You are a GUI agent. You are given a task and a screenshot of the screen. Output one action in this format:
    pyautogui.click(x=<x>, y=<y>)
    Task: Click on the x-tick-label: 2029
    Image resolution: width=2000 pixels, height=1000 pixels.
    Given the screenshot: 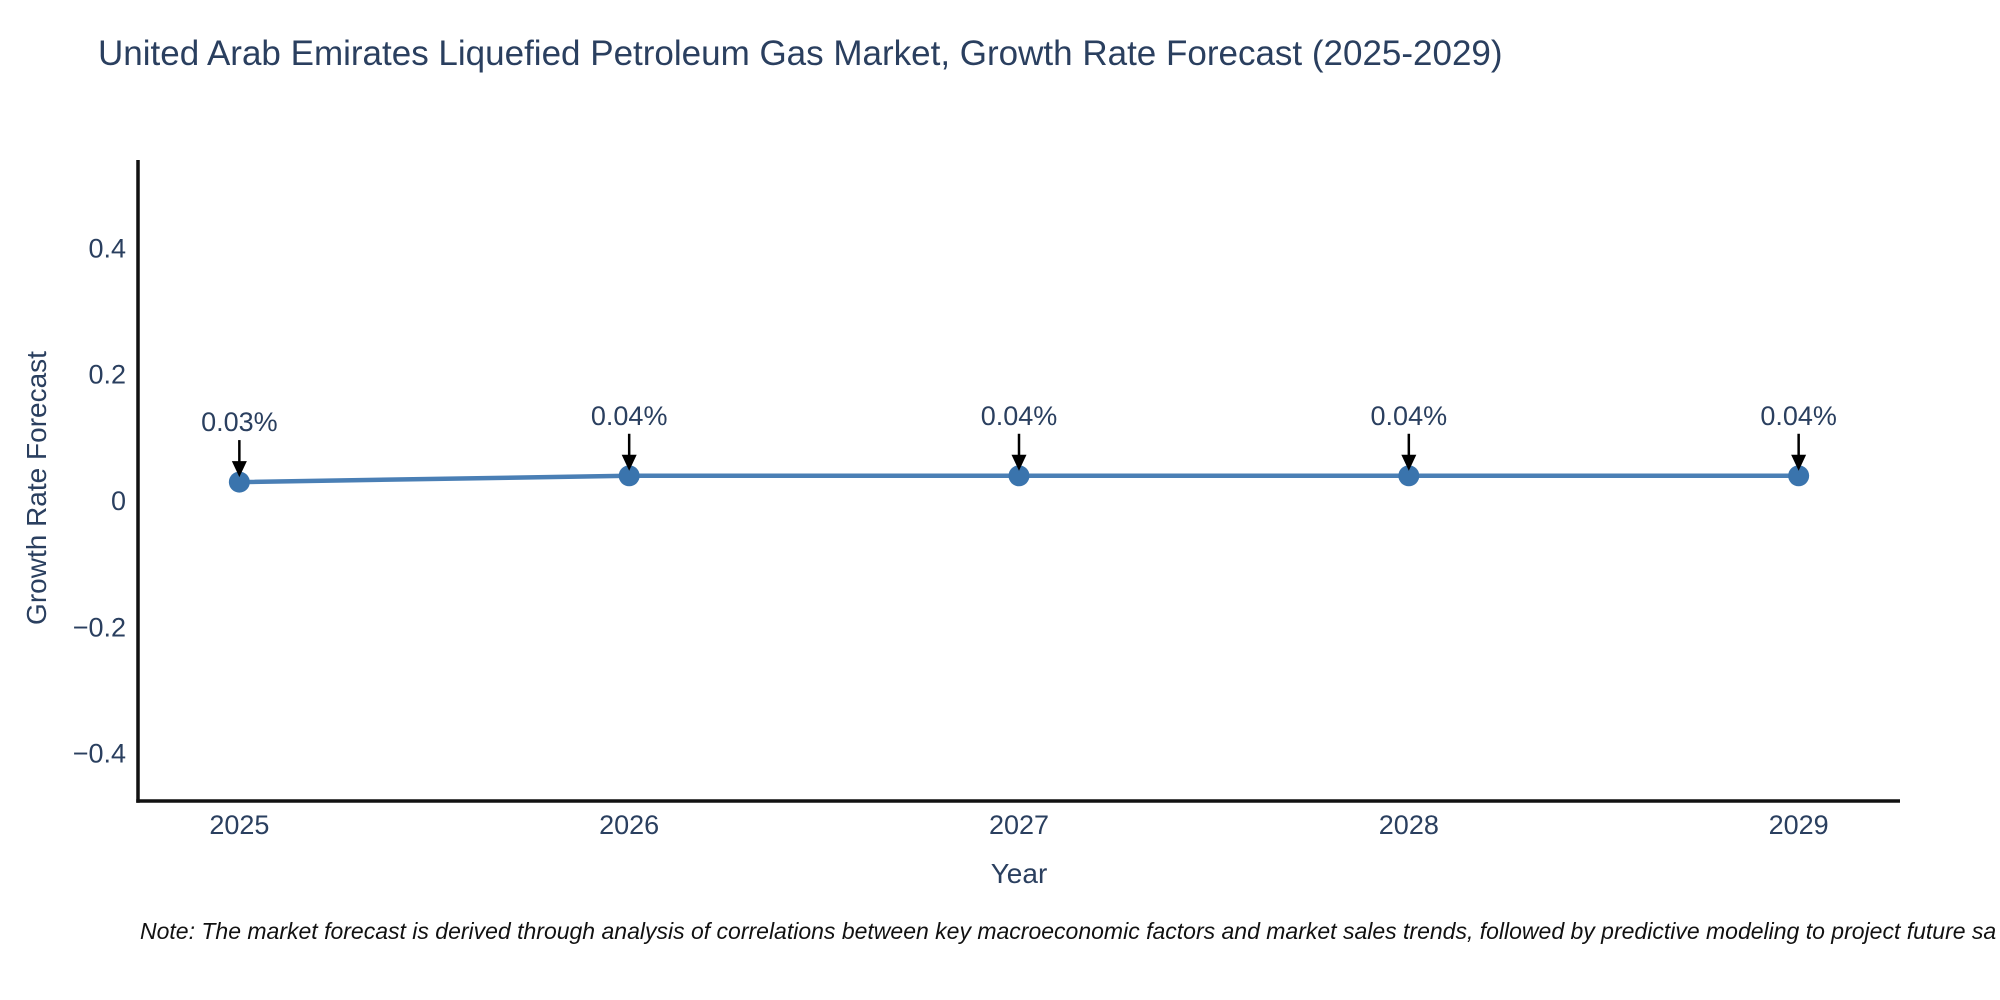 What is the action you would take?
    pyautogui.click(x=1799, y=825)
    